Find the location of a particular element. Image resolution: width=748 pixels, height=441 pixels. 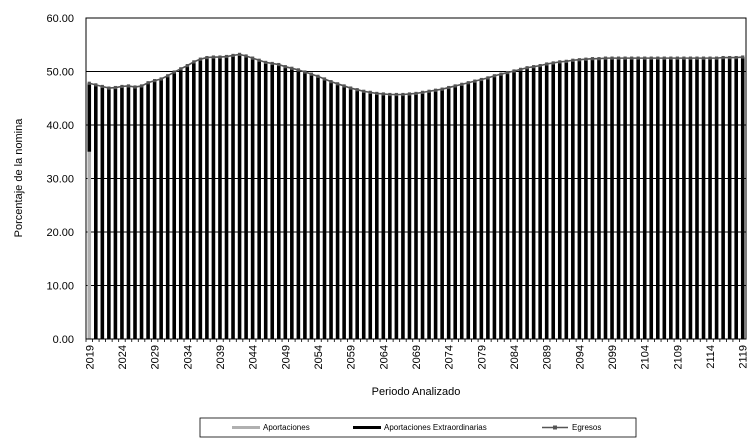

y-tick-label: 10.00 is located at coordinates (60, 287).